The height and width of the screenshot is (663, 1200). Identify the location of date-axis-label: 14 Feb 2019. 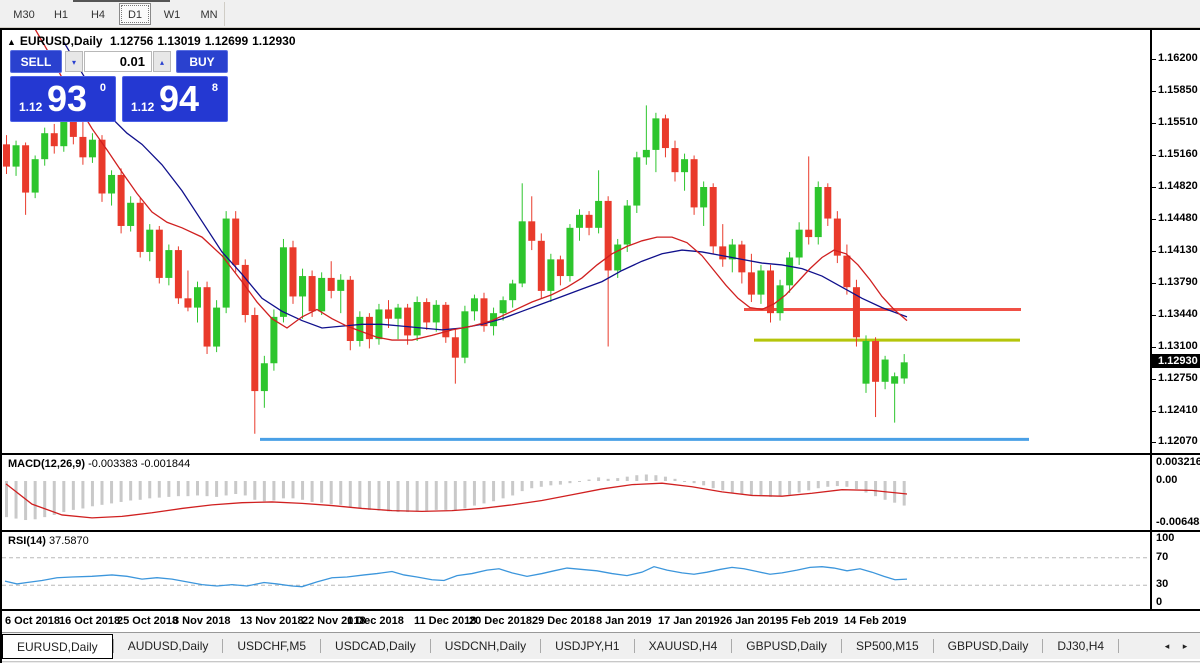
(875, 621).